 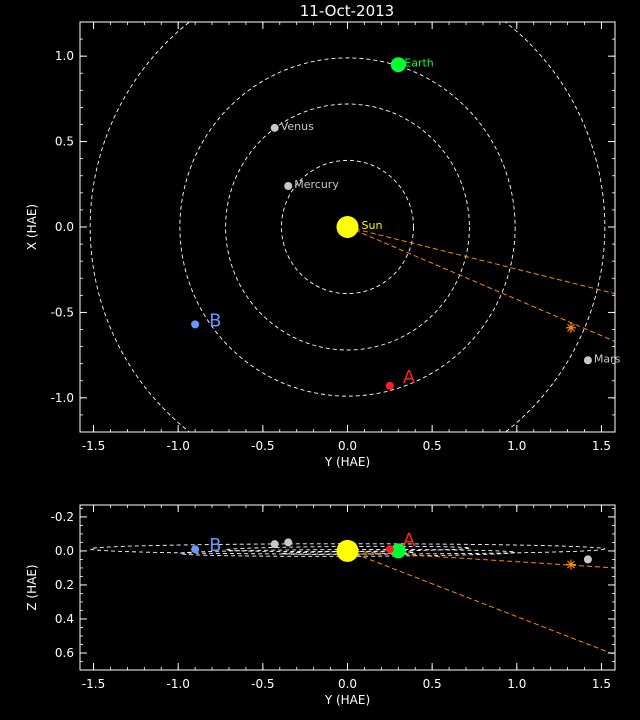 I want to click on y-tick-label: 0.4, so click(x=64, y=619).